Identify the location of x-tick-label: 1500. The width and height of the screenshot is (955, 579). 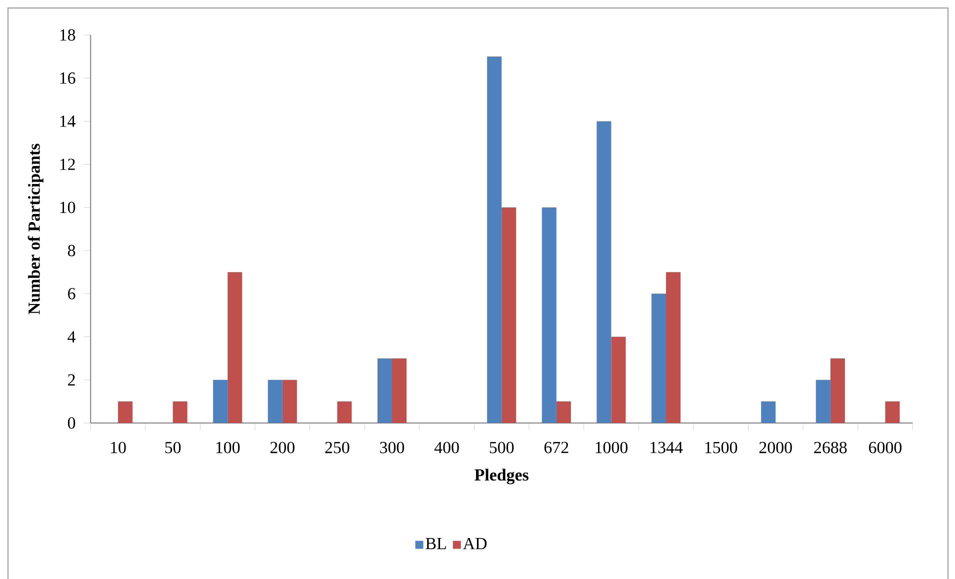
(721, 448).